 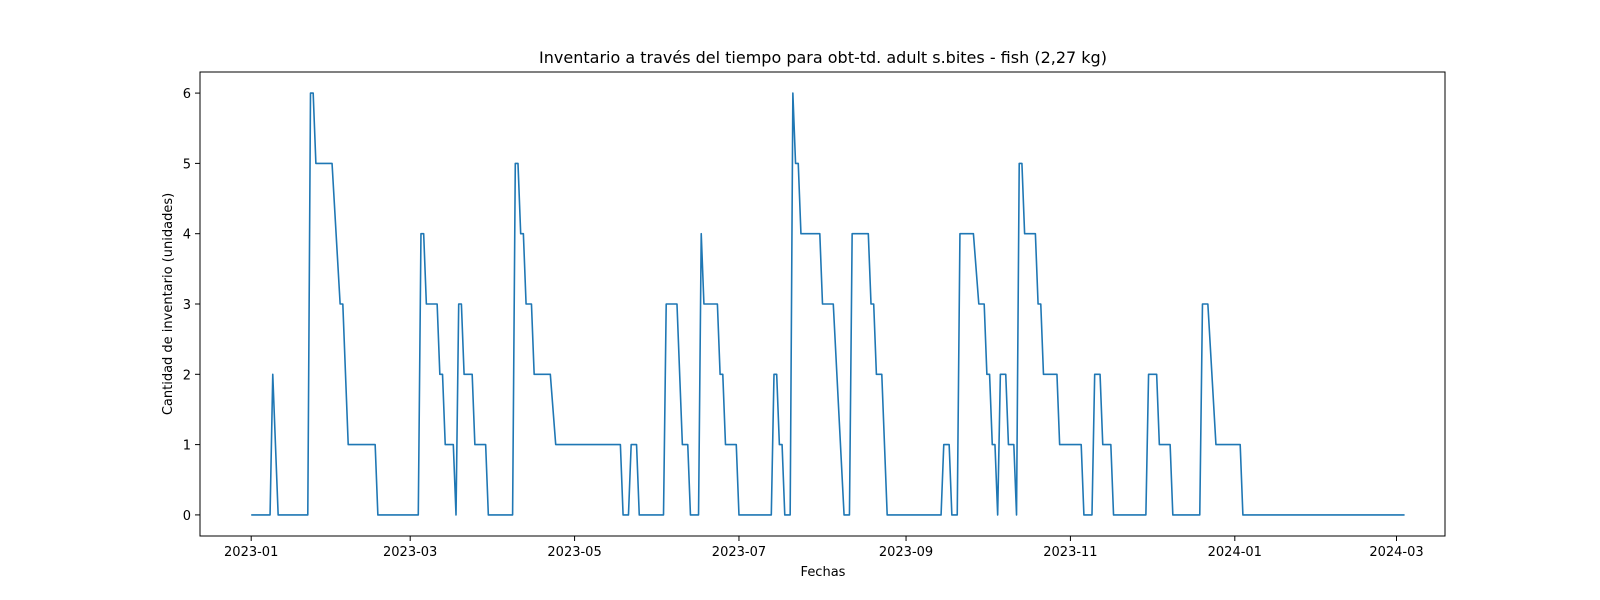 I want to click on y-tick-label: 3, so click(x=187, y=305).